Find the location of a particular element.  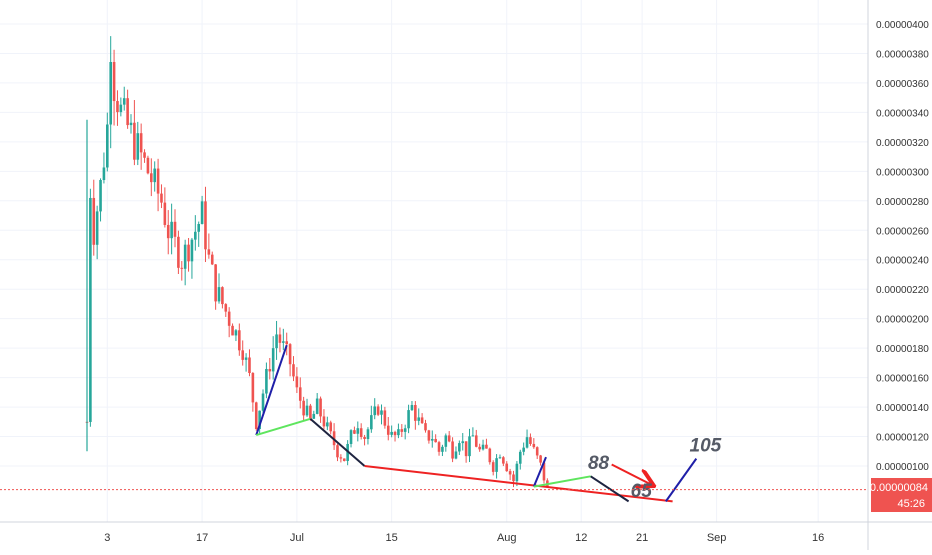

price-tick-label: 0.00000380 is located at coordinates (902, 54).